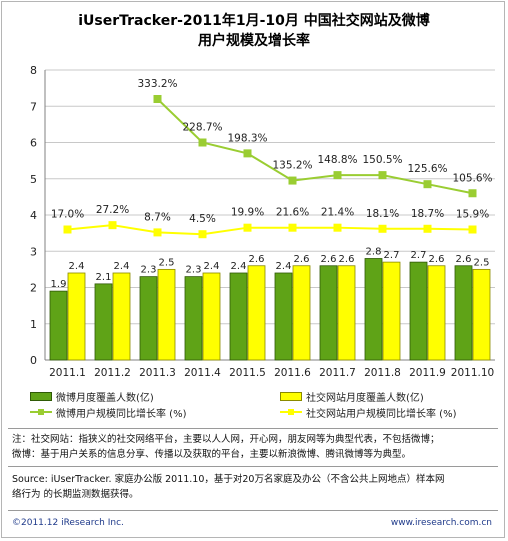  Describe the element at coordinates (121, 414) in the screenshot. I see `legend-label-weibo-line: 微博用户规模同比增长率 (%)` at that location.